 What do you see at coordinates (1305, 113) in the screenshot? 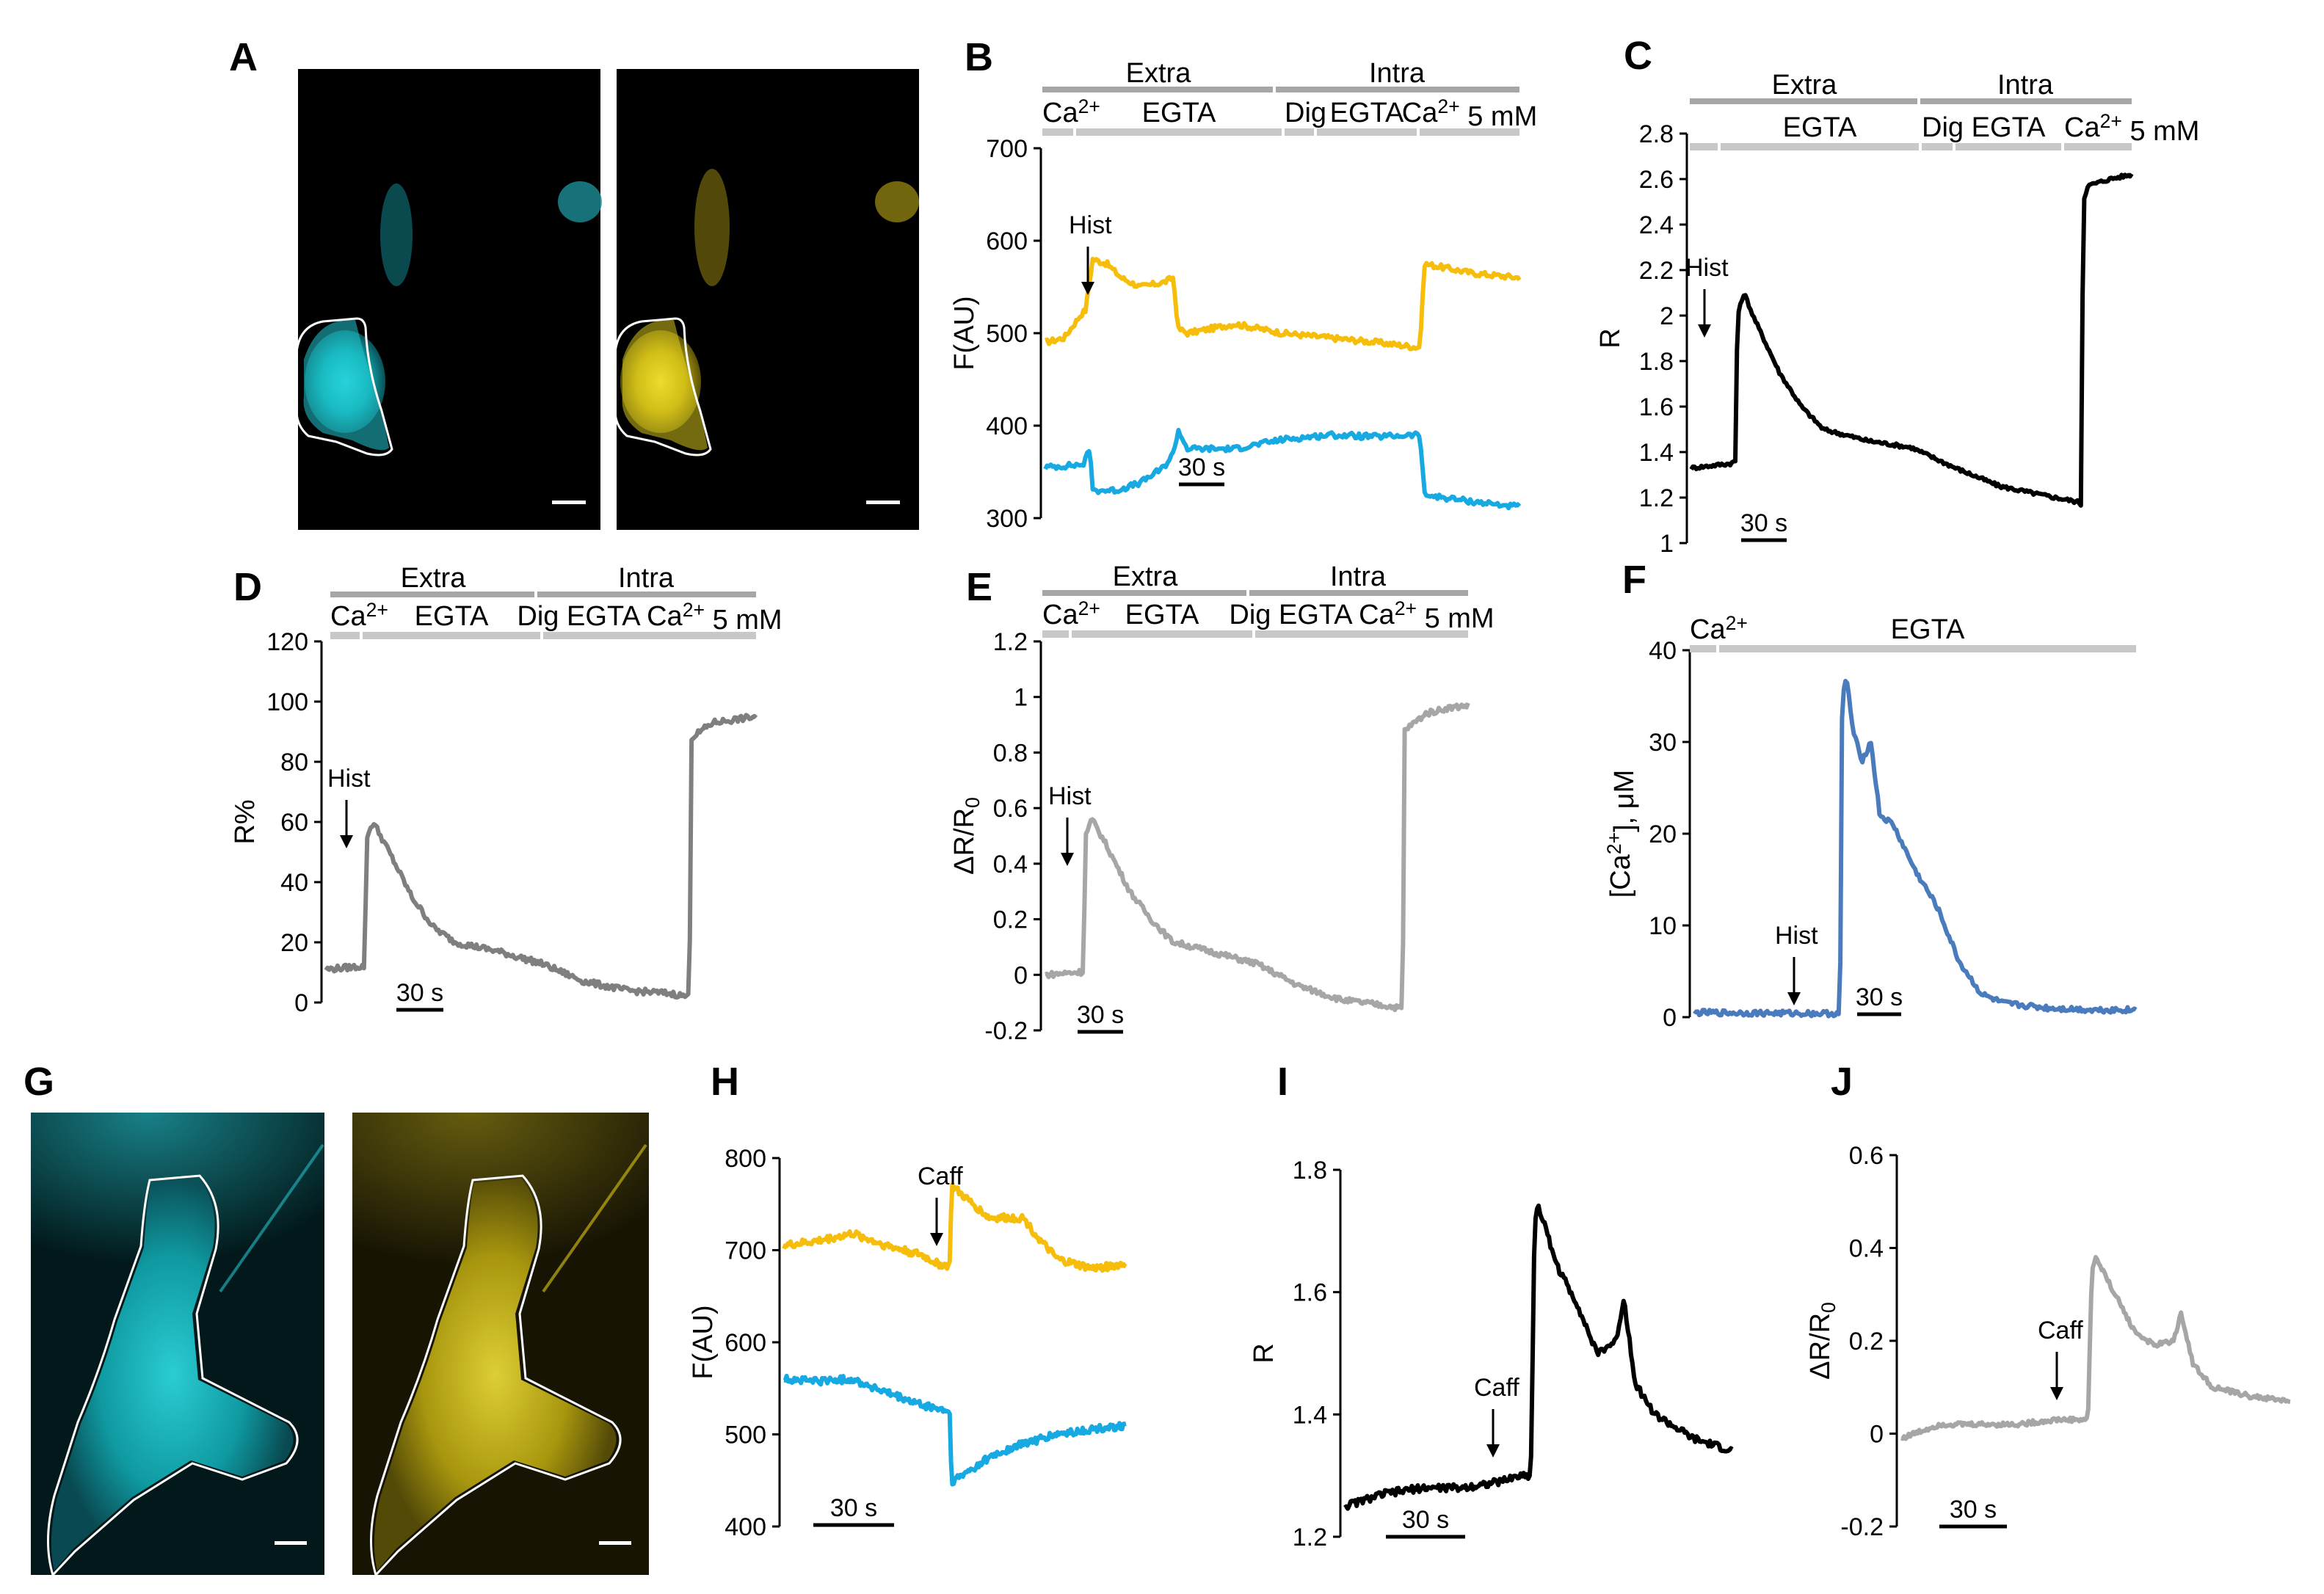
I see `condition-label: Dig` at bounding box center [1305, 113].